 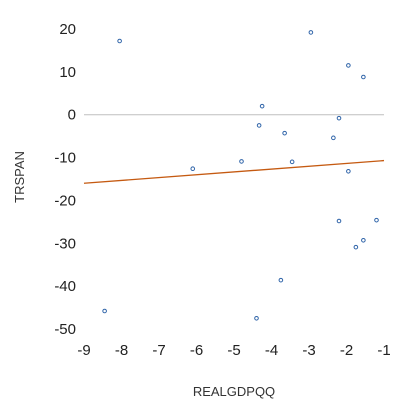 What do you see at coordinates (67, 72) in the screenshot?
I see `y-tick-label: 10` at bounding box center [67, 72].